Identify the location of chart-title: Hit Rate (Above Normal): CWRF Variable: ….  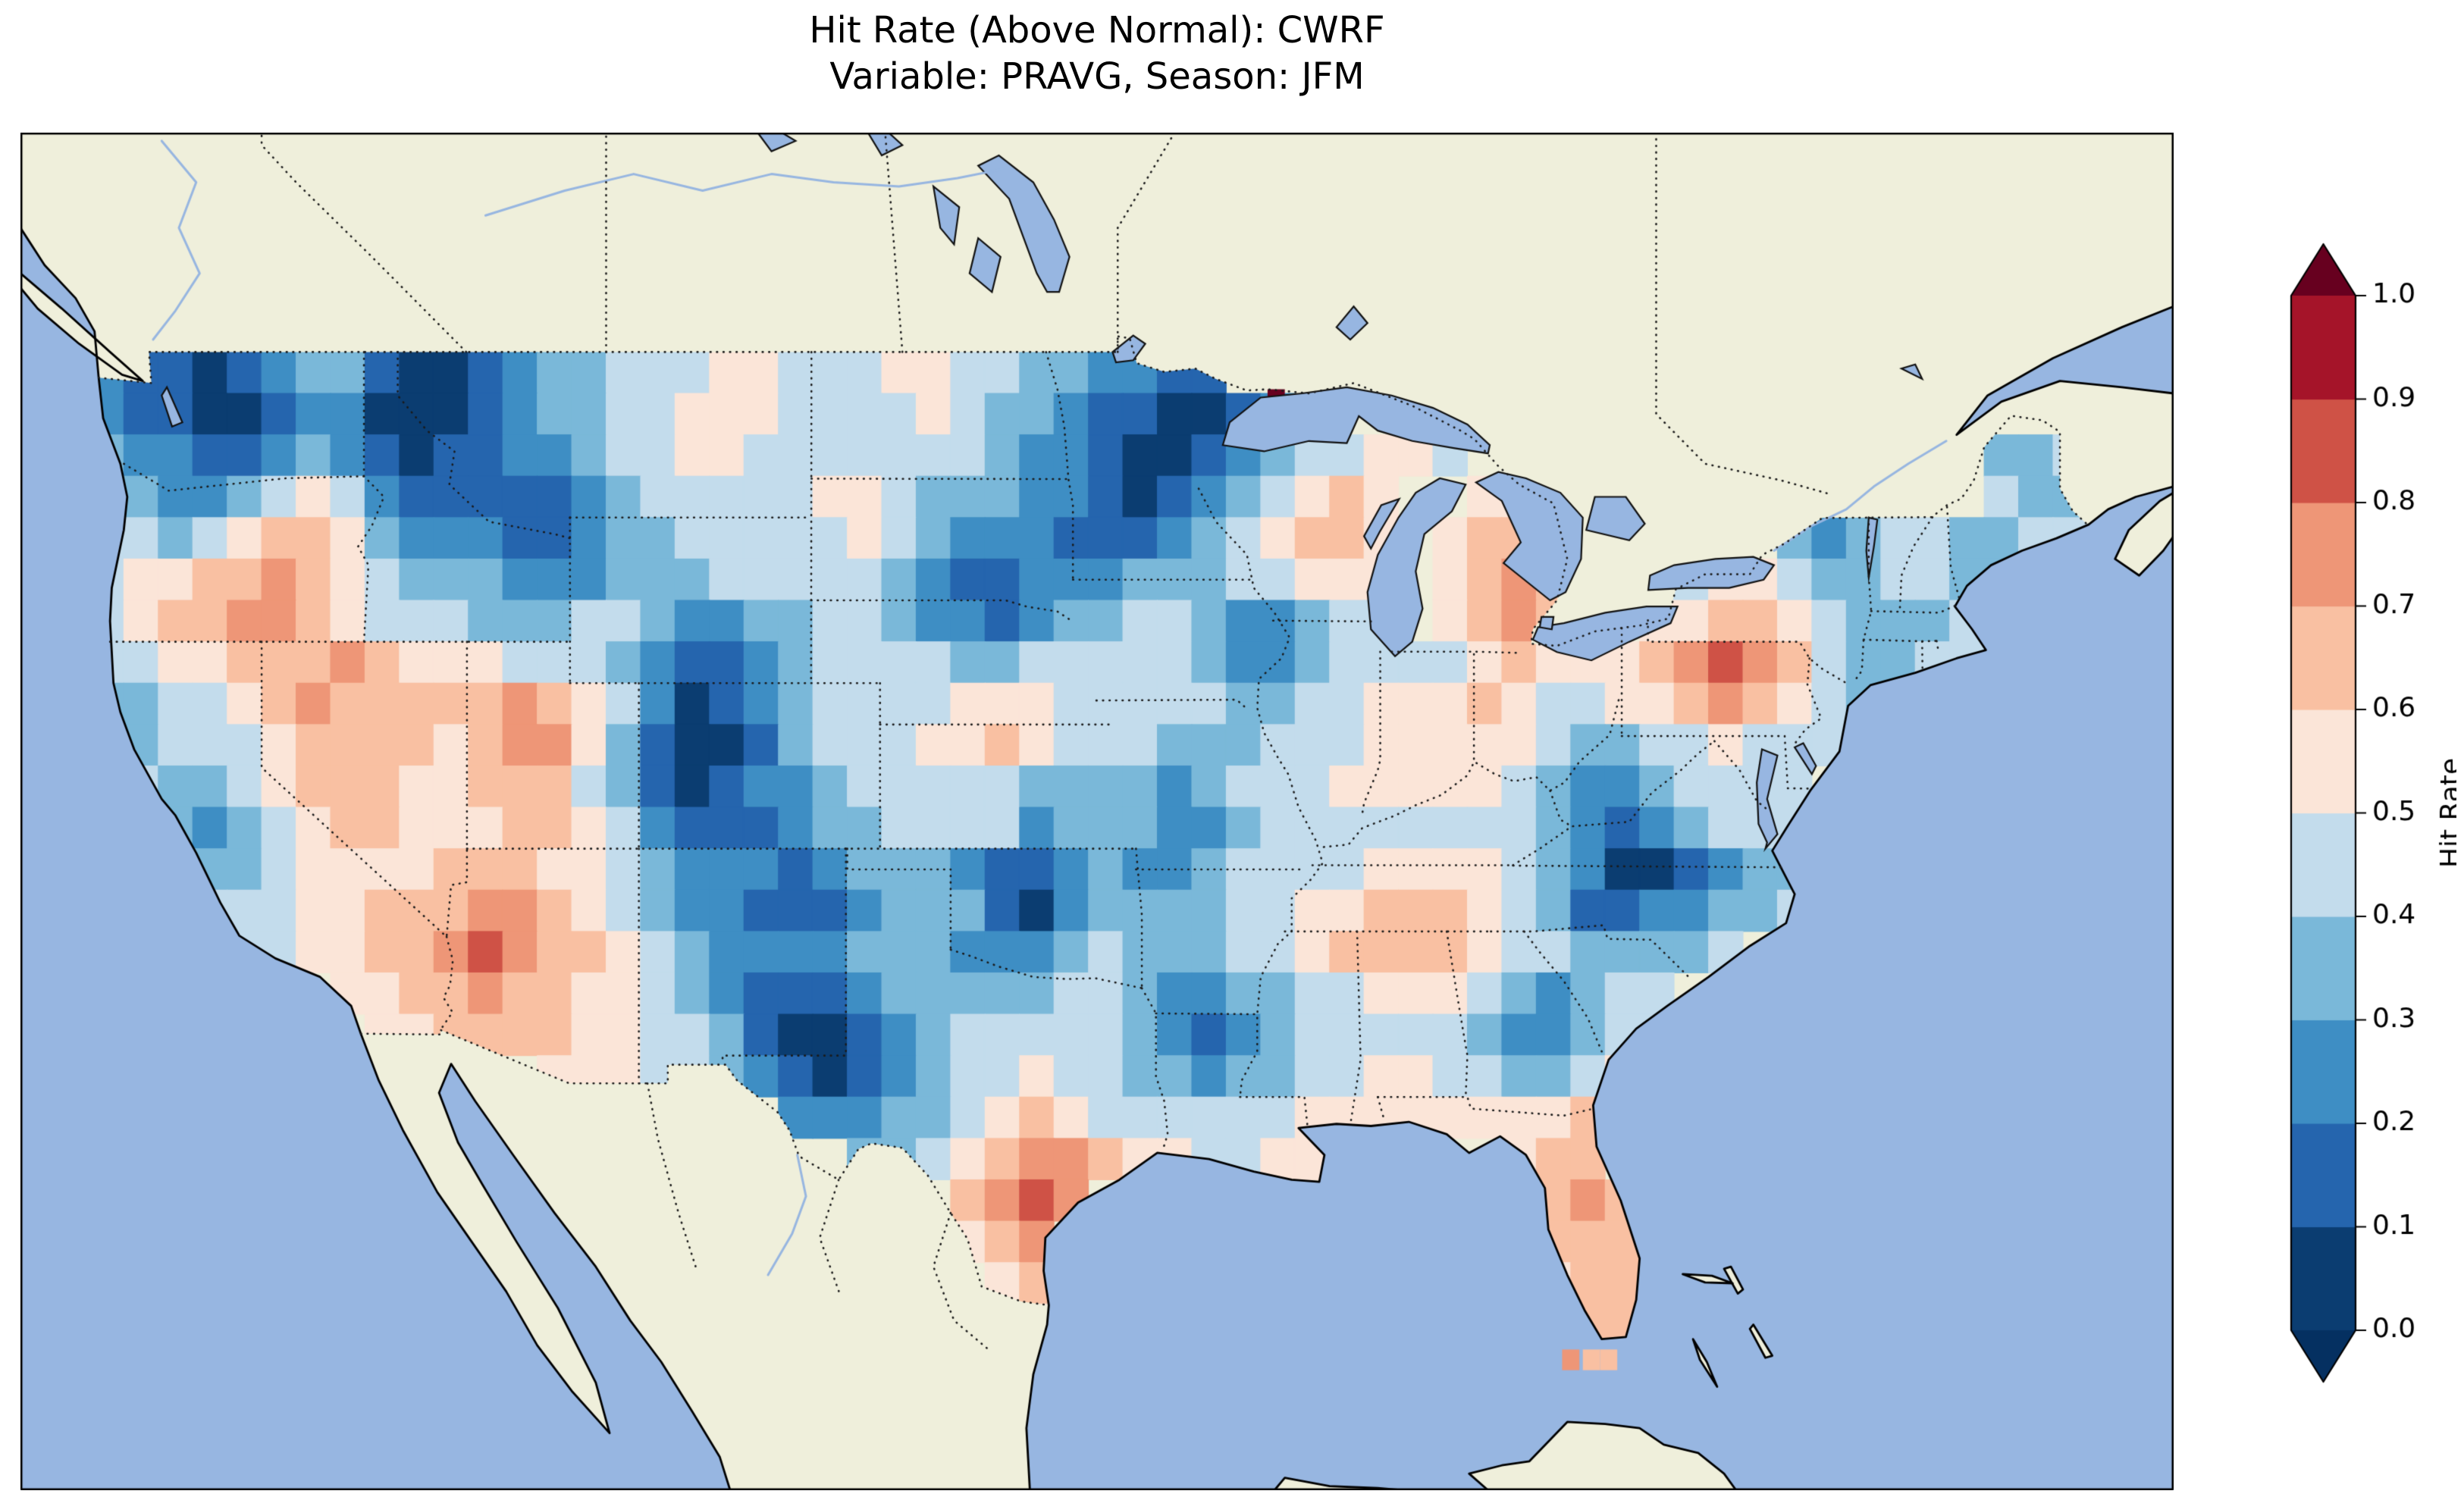
(1097, 54).